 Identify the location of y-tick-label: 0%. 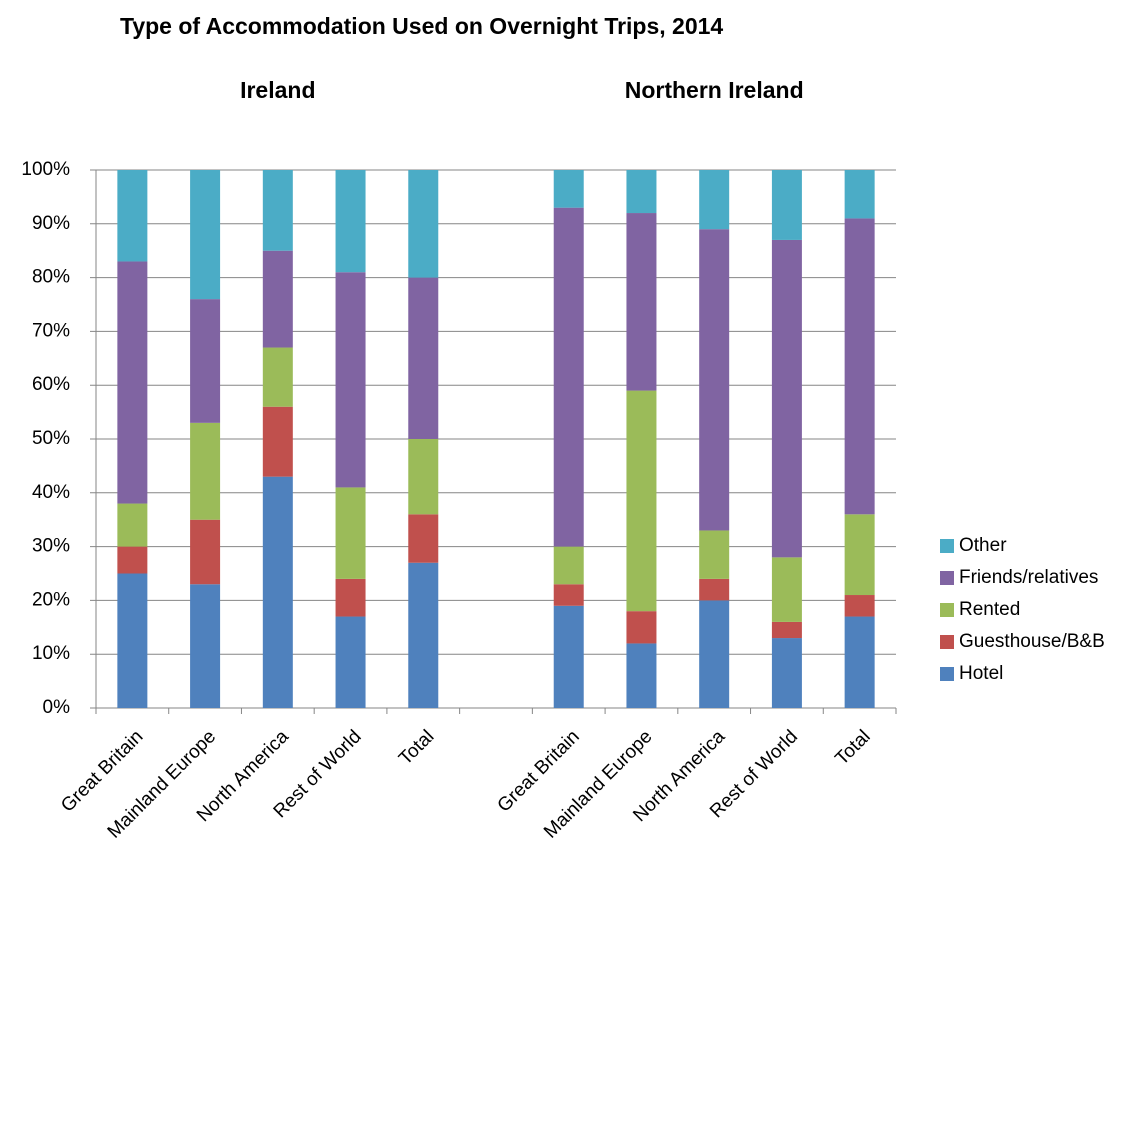
(57, 707).